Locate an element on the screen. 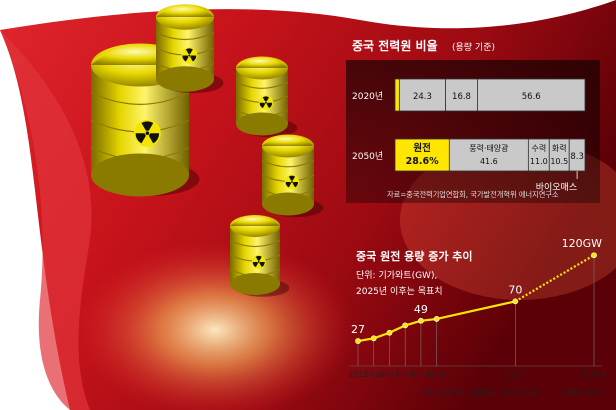 This screenshot has height=410, width=616. data-label: 70 is located at coordinates (515, 289).